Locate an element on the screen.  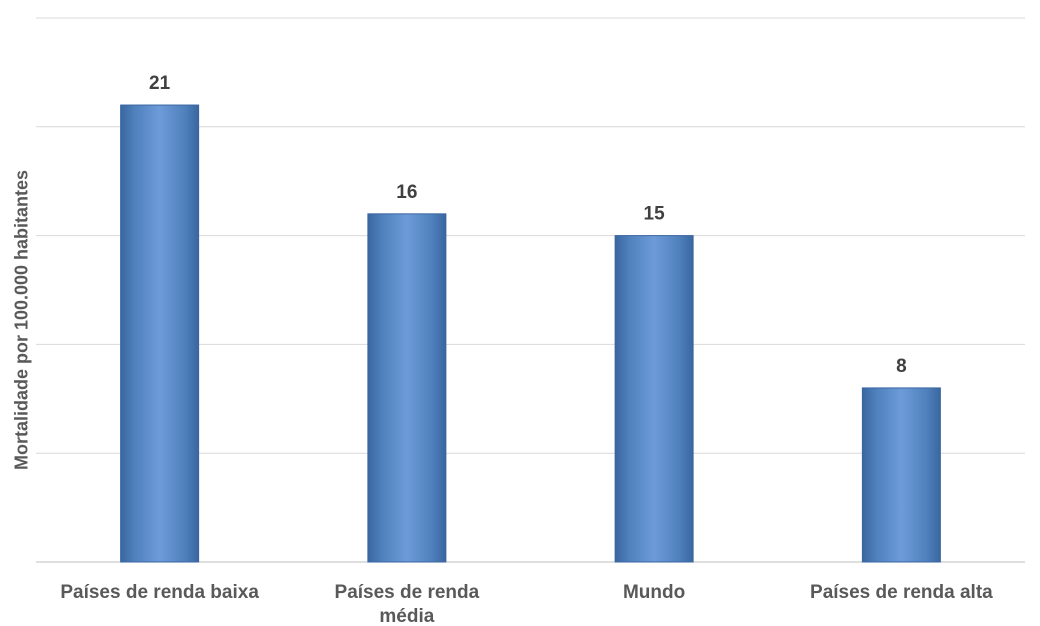
x-tick-label-2: Mundo is located at coordinates (654, 592).